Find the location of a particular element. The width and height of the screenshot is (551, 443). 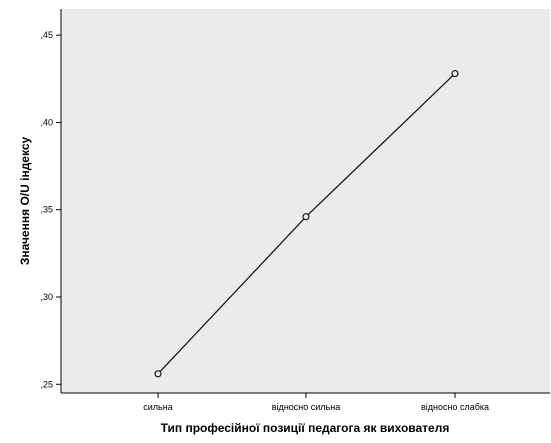

y-tick-label: ,45 is located at coordinates (46, 35).